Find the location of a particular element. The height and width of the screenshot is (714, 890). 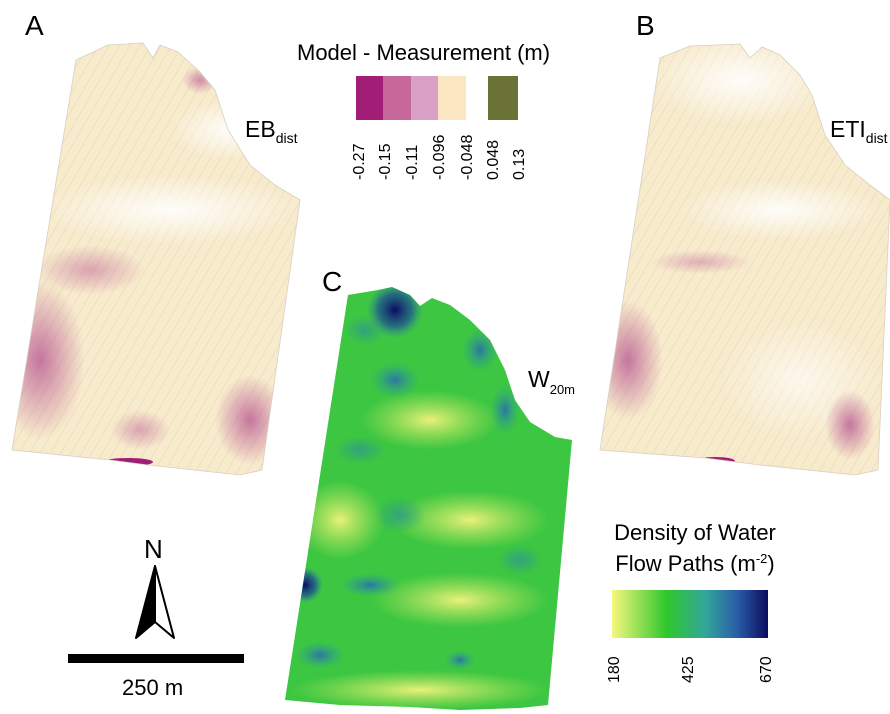

panel-c-label: W20m is located at coordinates (552, 381).